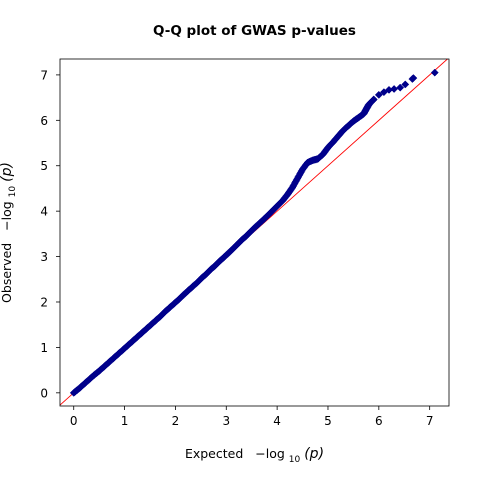 This screenshot has width=480, height=480. What do you see at coordinates (277, 421) in the screenshot?
I see `x-tick-label: 4` at bounding box center [277, 421].